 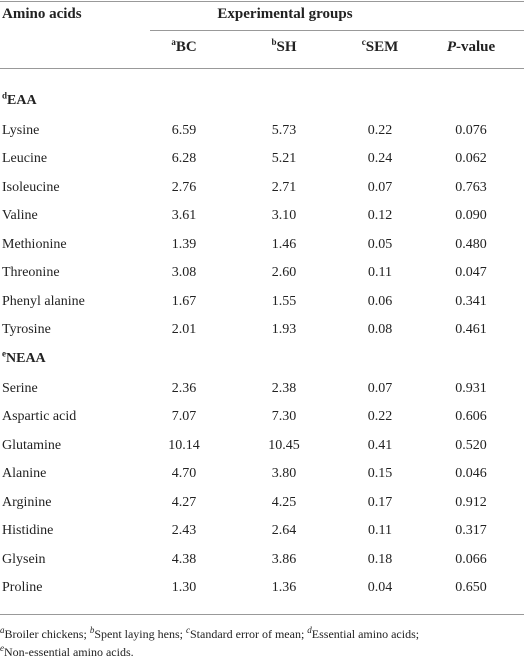 What do you see at coordinates (284, 159) in the screenshot?
I see `value-cell: 5.21` at bounding box center [284, 159].